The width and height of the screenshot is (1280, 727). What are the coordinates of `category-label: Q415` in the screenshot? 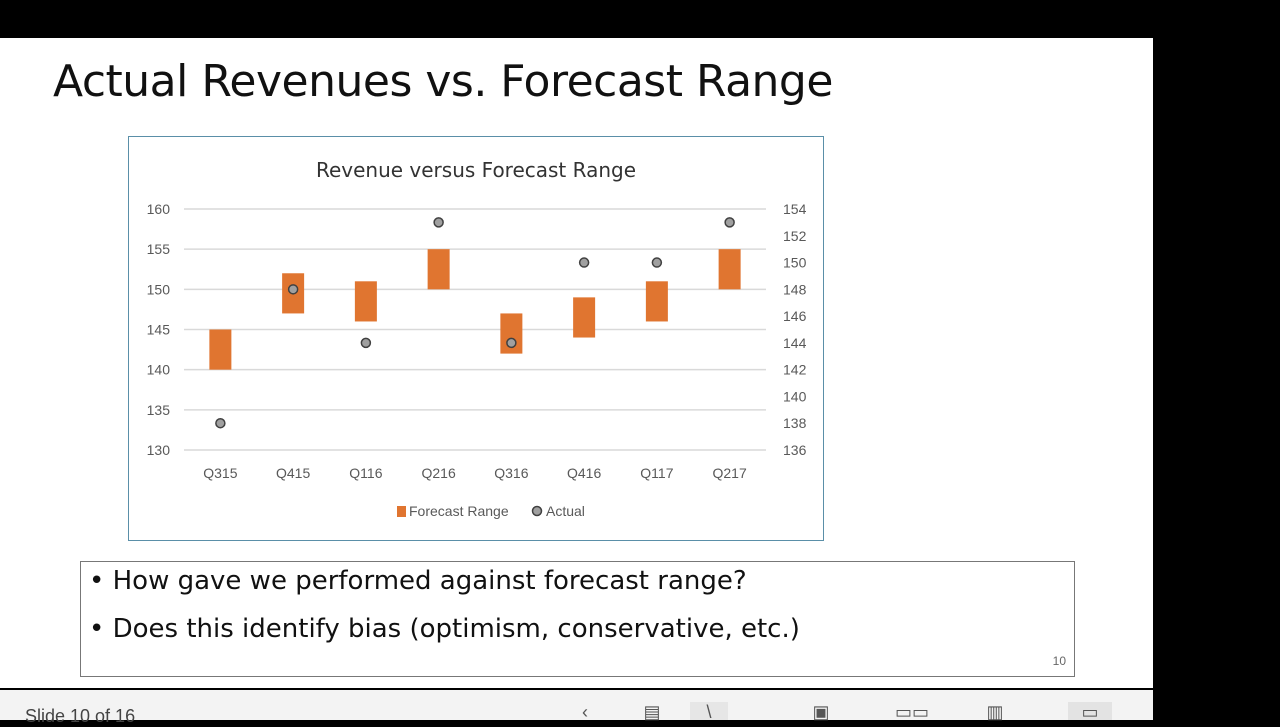 It's located at (293, 473).